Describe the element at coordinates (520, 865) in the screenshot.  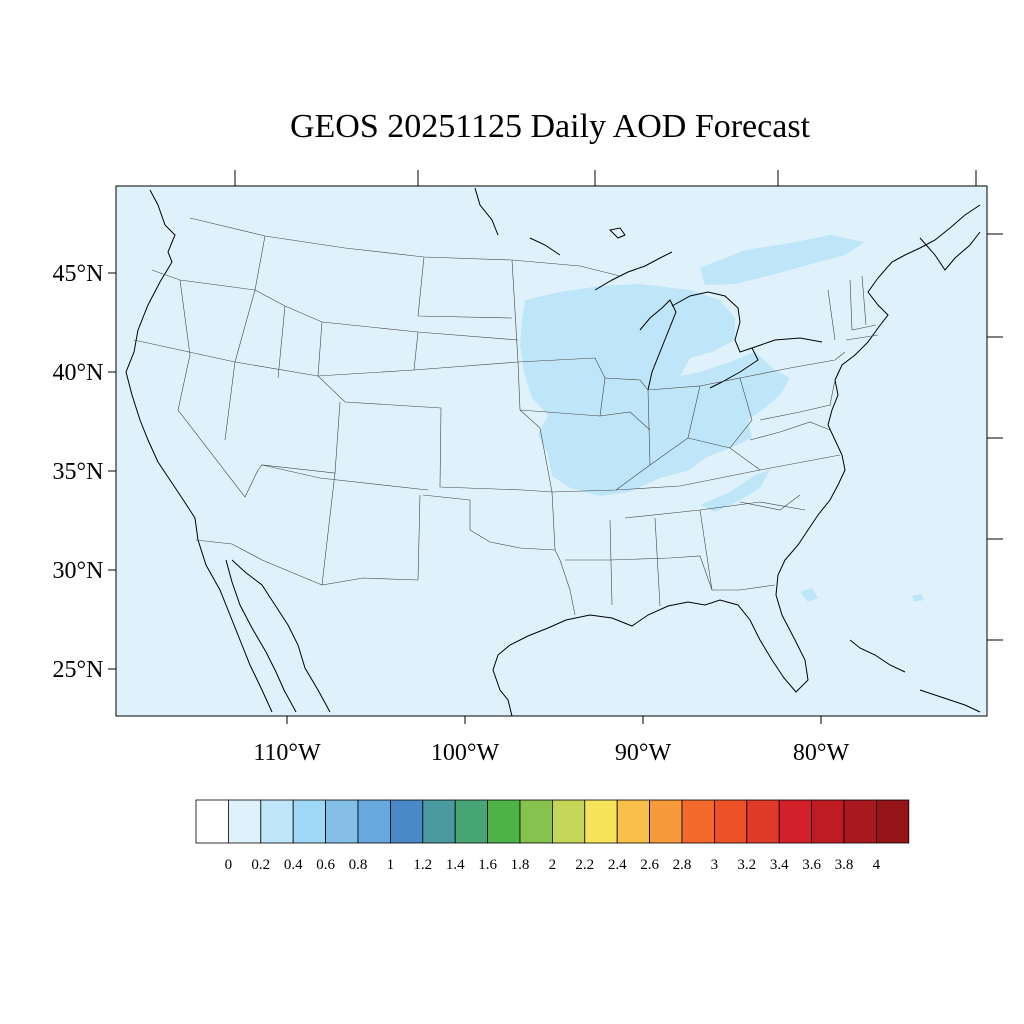
I see `colorbar-label-9: 1.8` at that location.